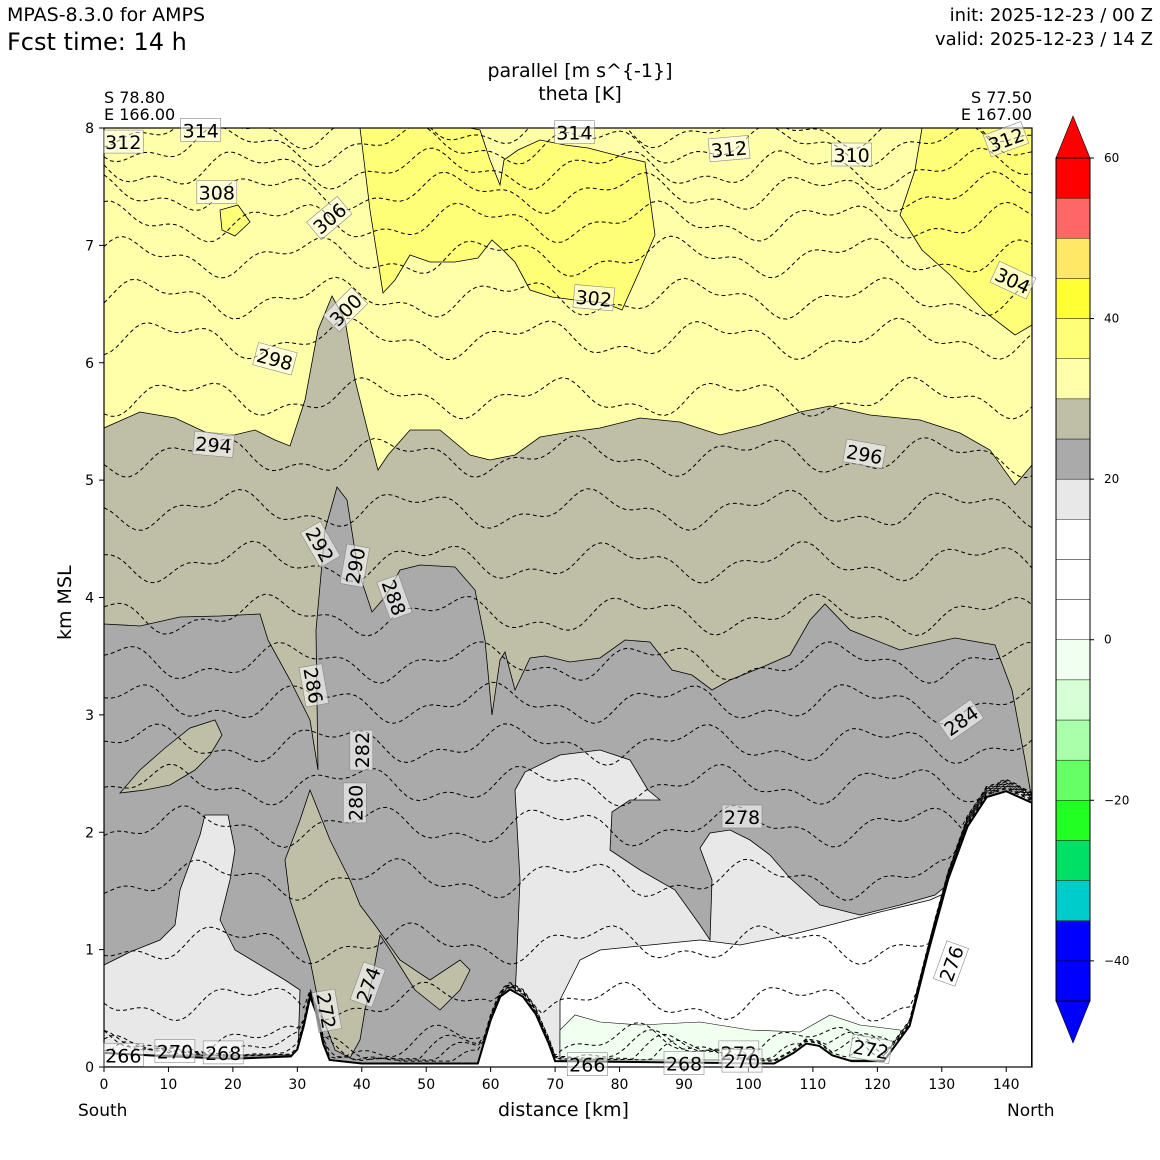 Image resolution: width=1160 pixels, height=1160 pixels. I want to click on theta-label-text: 308, so click(217, 194).